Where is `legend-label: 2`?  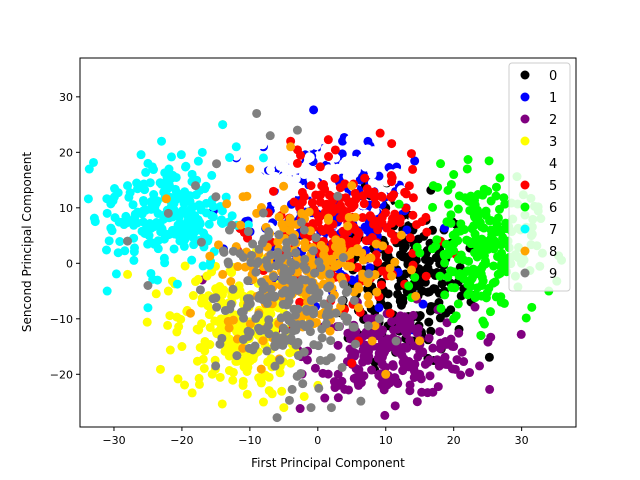 legend-label: 2 is located at coordinates (553, 120).